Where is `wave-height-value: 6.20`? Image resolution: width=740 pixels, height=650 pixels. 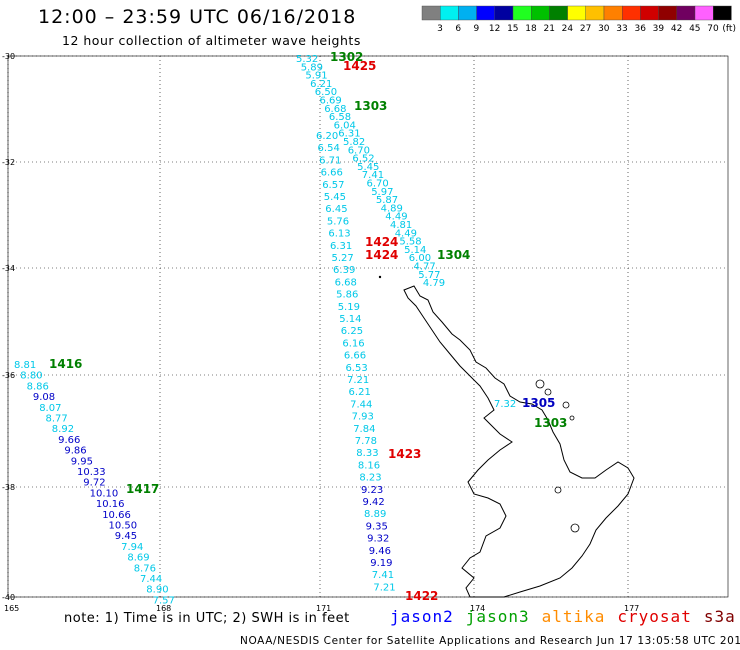 wave-height-value: 6.20 is located at coordinates (327, 136).